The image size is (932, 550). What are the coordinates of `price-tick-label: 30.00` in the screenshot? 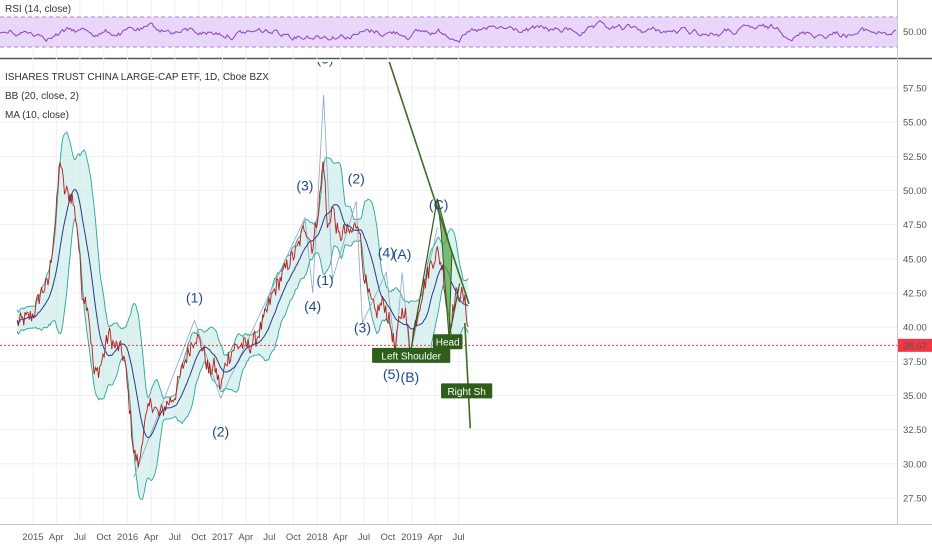 It's located at (915, 464).